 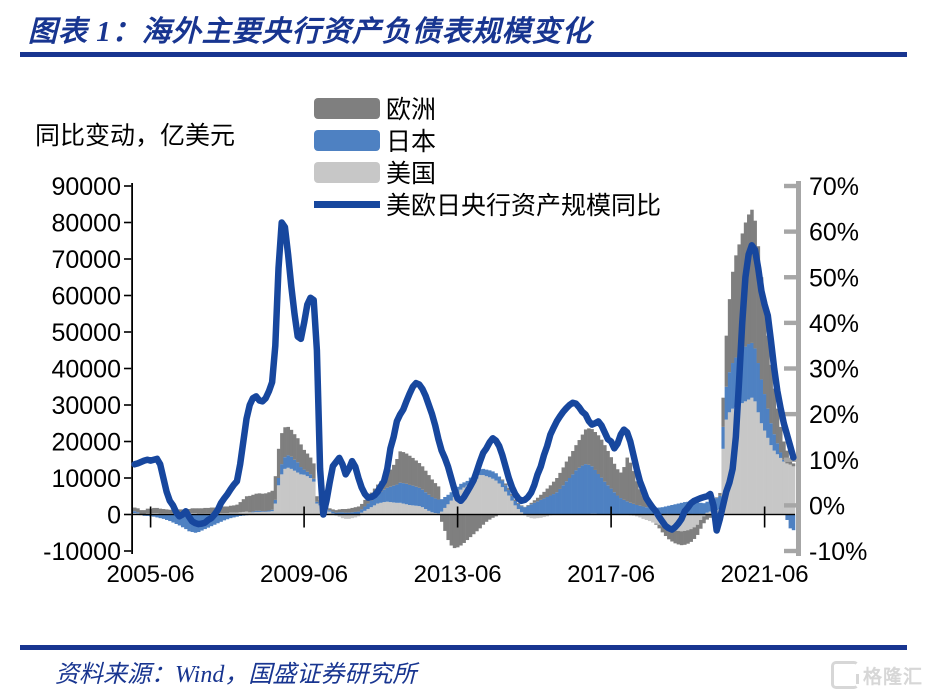 I want to click on gelonghui-watermark-text: 格隆汇, so click(x=892, y=677).